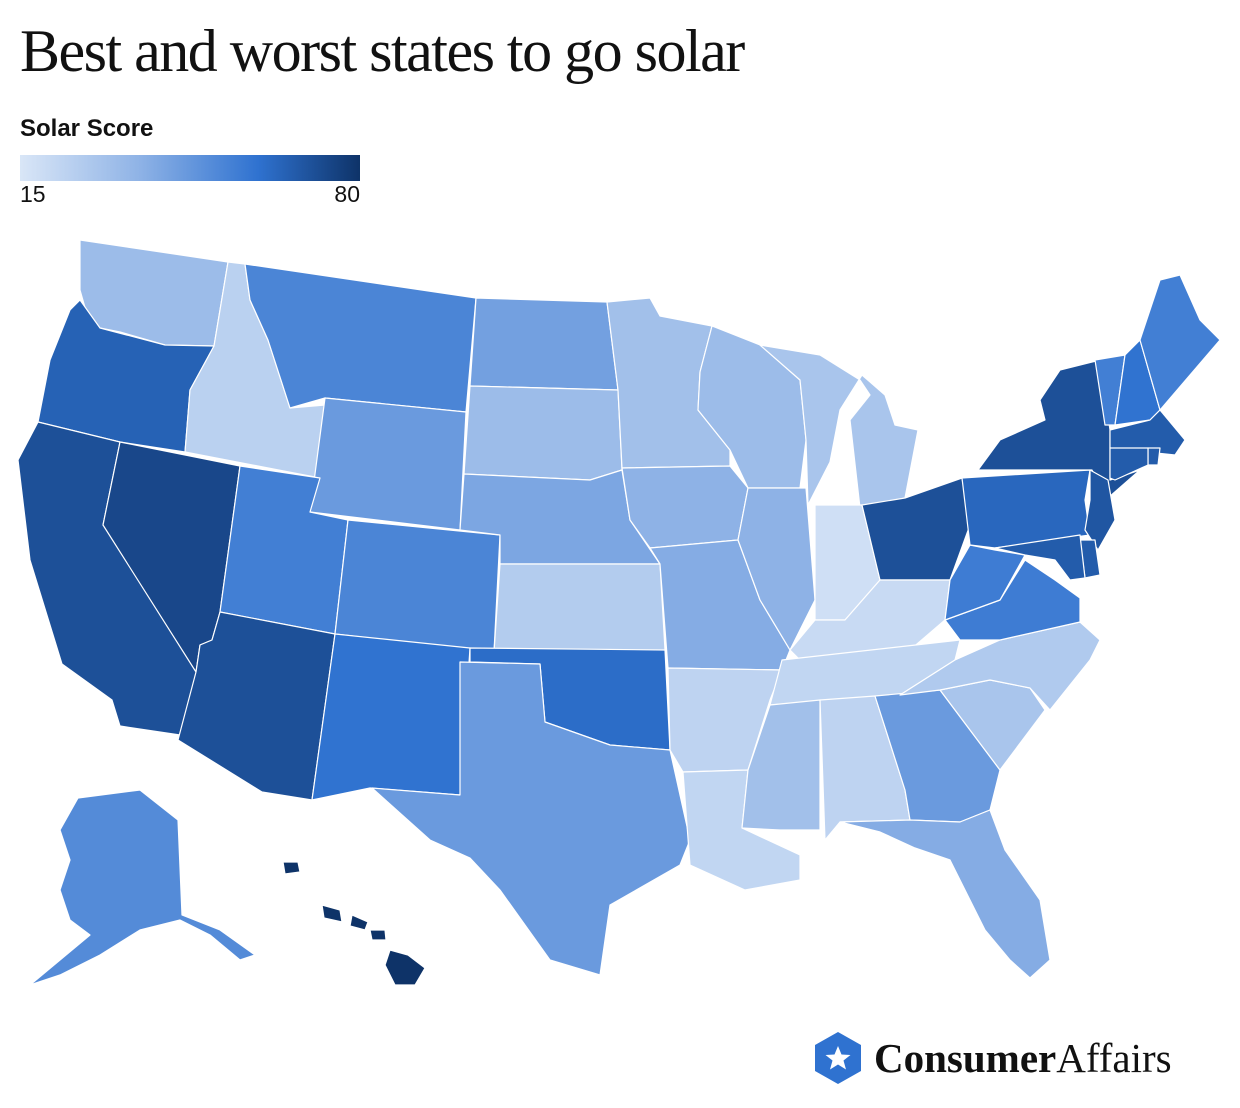 This screenshot has width=1240, height=1108. I want to click on state-rhode-island, so click(1154, 456).